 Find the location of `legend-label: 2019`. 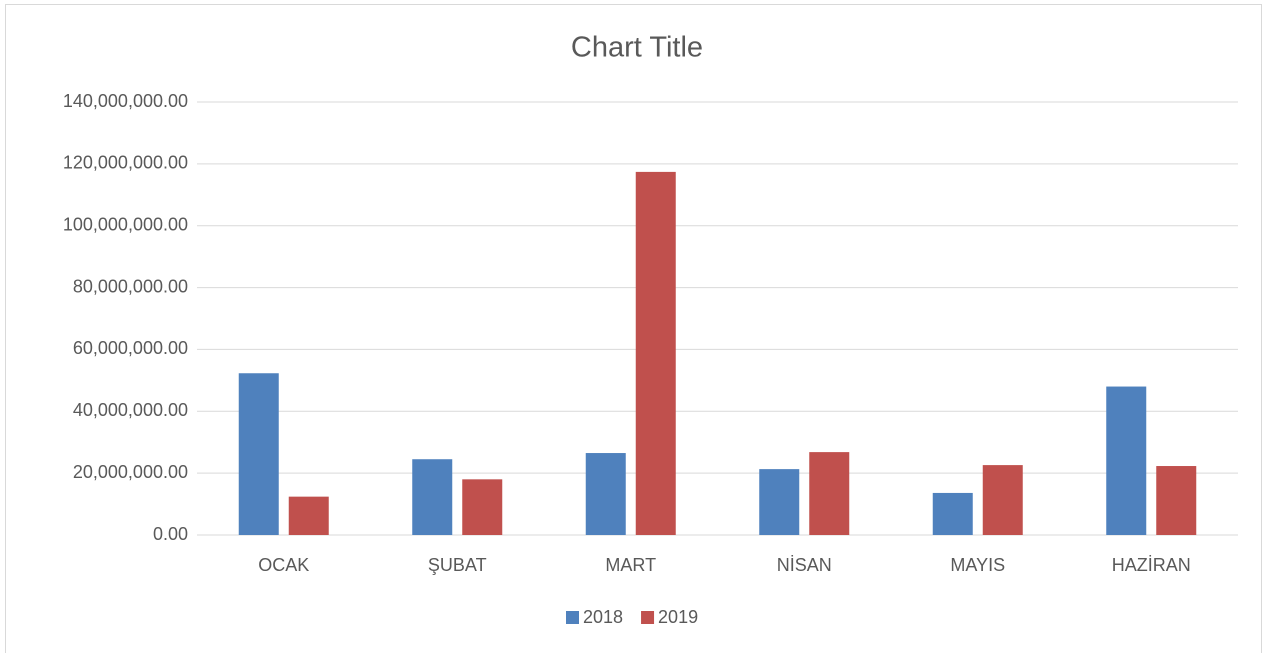

legend-label: 2019 is located at coordinates (678, 617).